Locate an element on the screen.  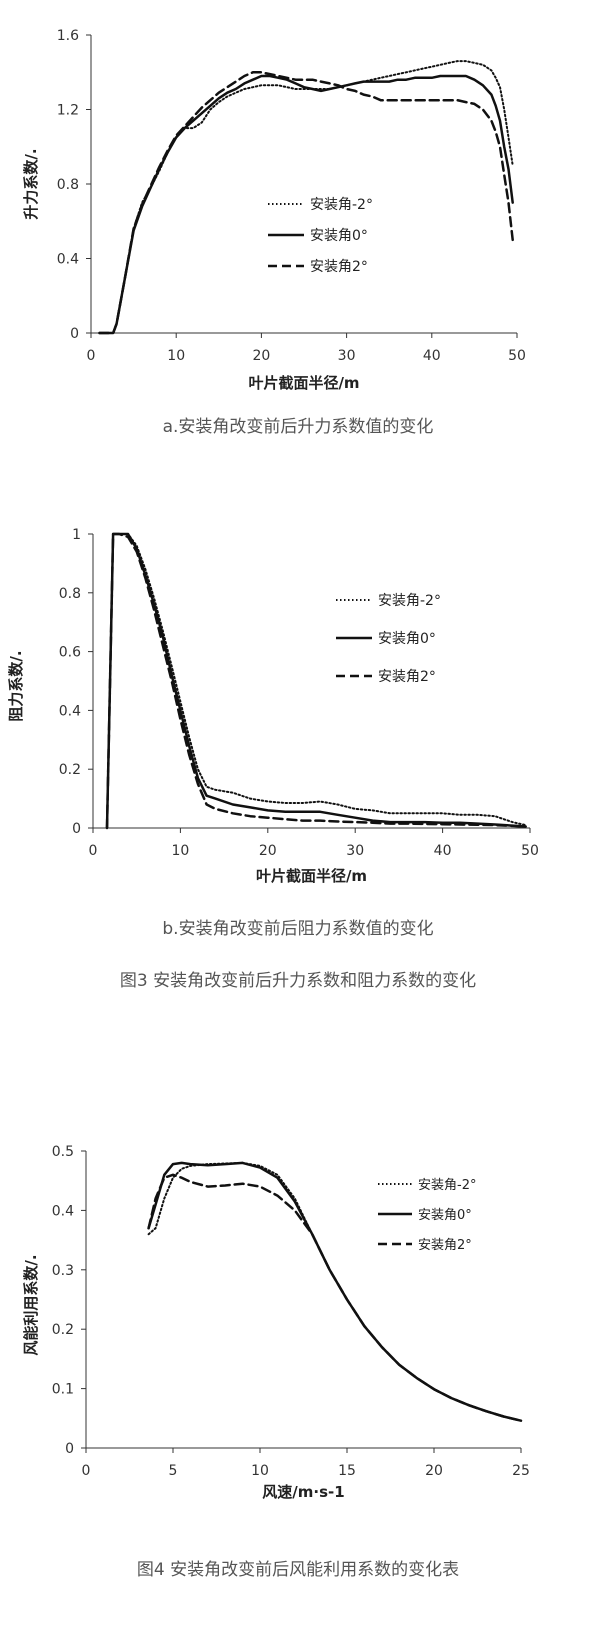
chart-a-caption: a.安装角改变前后升力系数值的变化 is located at coordinates (298, 427).